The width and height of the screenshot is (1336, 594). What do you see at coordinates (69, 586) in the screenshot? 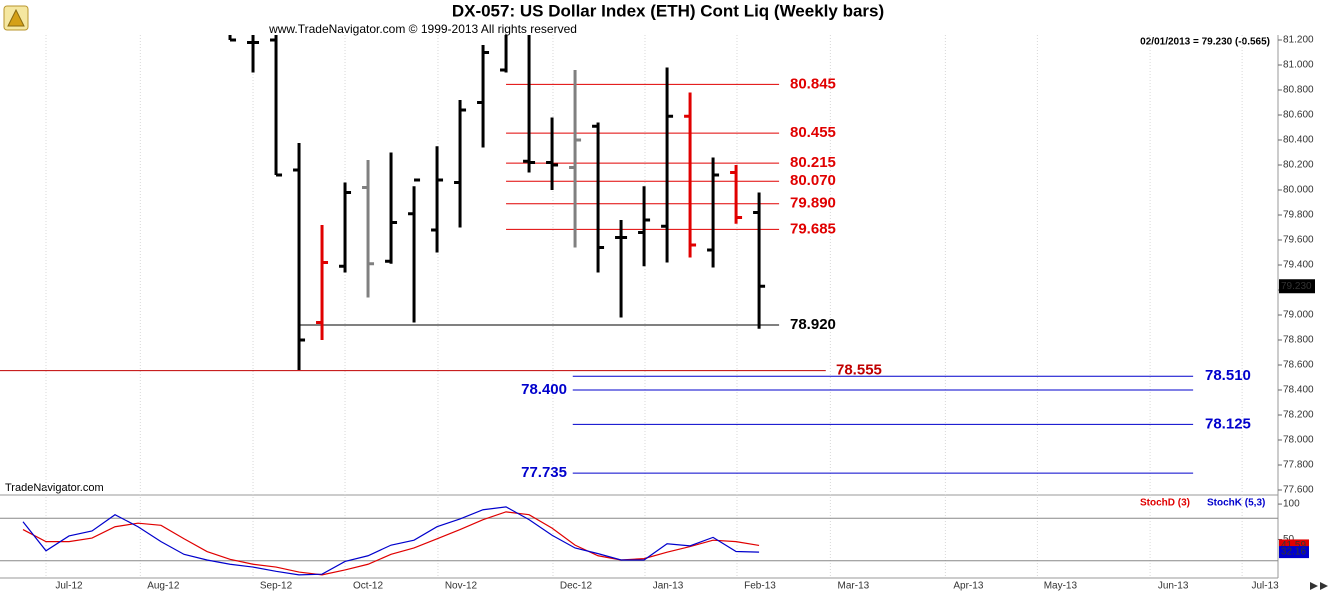
I see `x-tick-label: Jul-12` at bounding box center [69, 586].